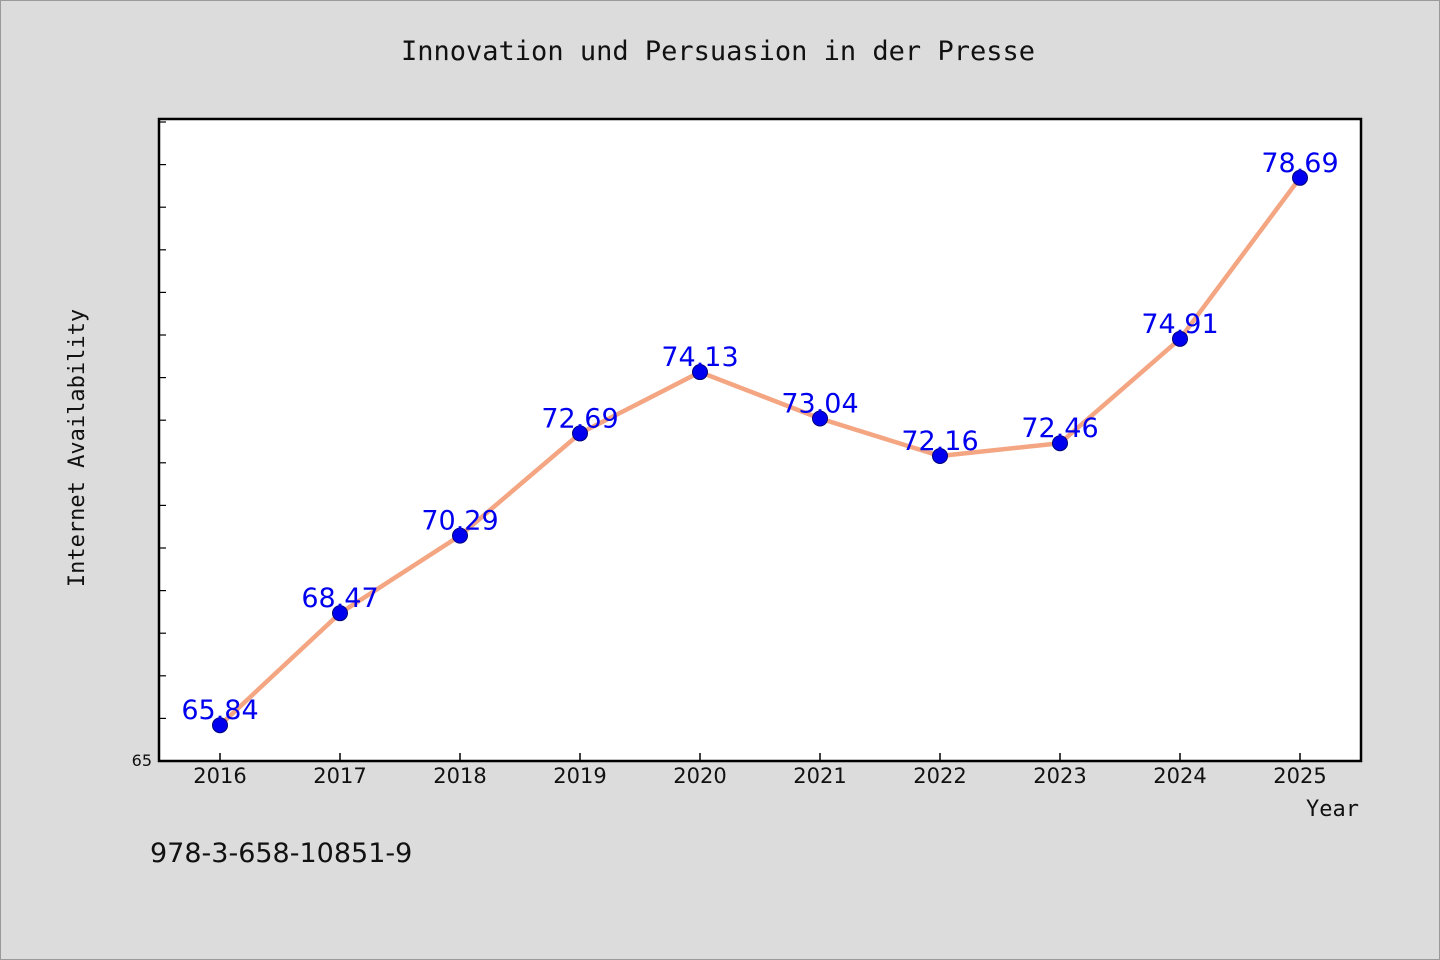 The width and height of the screenshot is (1440, 960). What do you see at coordinates (1299, 163) in the screenshot?
I see `data-label: 78.69` at bounding box center [1299, 163].